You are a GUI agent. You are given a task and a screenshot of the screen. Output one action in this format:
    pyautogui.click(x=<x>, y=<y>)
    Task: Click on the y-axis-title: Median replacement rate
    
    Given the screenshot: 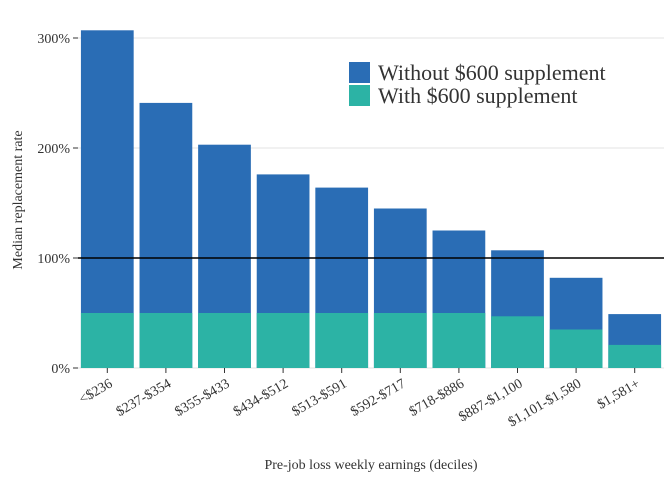 What is the action you would take?
    pyautogui.click(x=18, y=199)
    